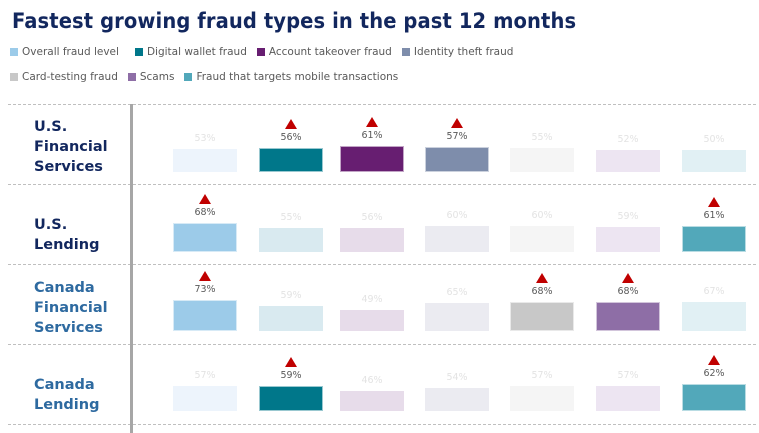 This screenshot has height=433, width=759. I want to click on legend-item: Account takeover fraud, so click(324, 52).